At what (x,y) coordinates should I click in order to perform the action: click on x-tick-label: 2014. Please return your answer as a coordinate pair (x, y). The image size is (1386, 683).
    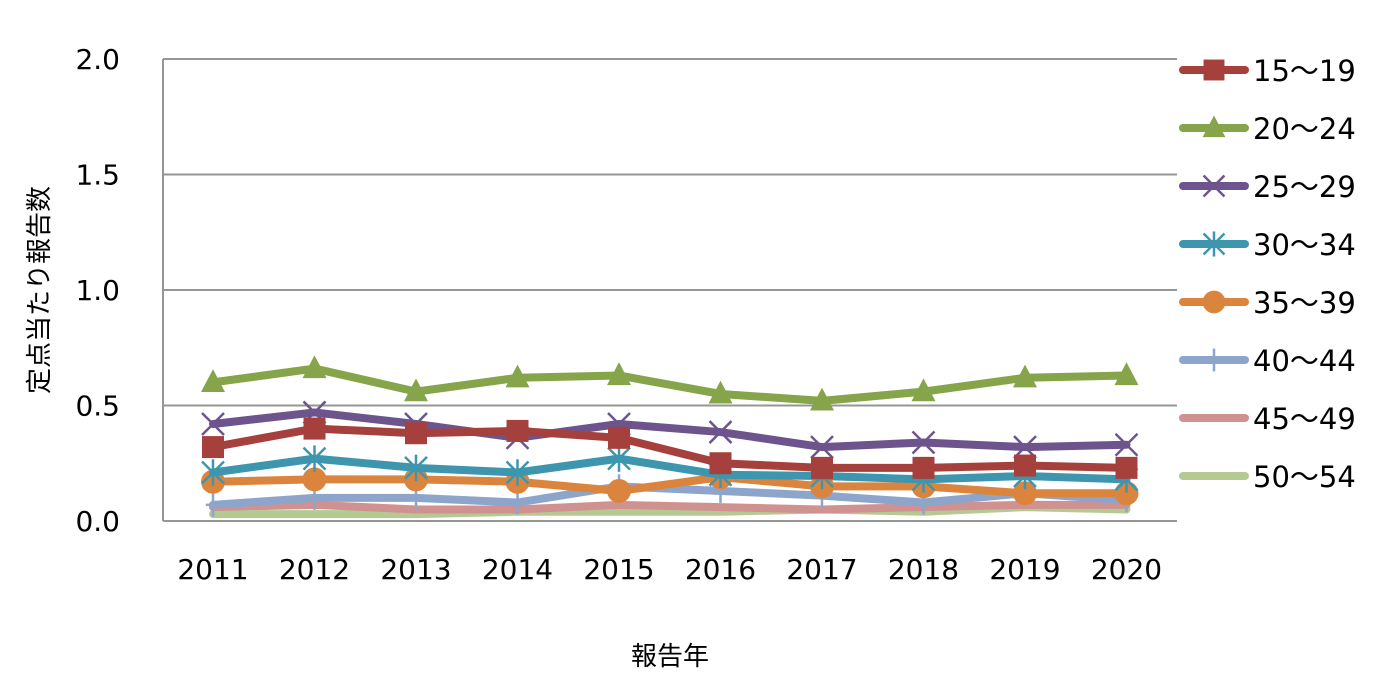
    Looking at the image, I should click on (517, 569).